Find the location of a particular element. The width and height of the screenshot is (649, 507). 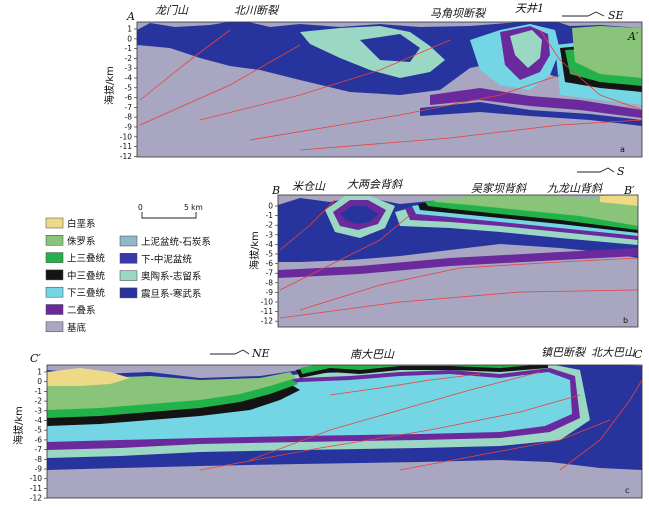

ylabel-b: 海拔/km is located at coordinates (254, 250).